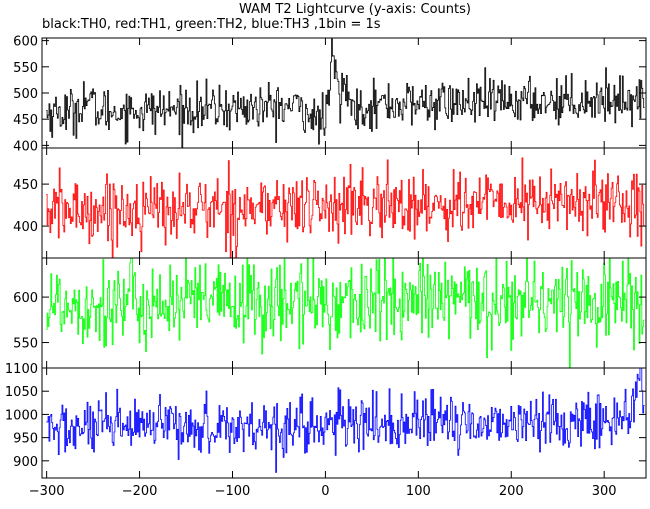  I want to click on y-tick-label-th2: 550, so click(25, 344).